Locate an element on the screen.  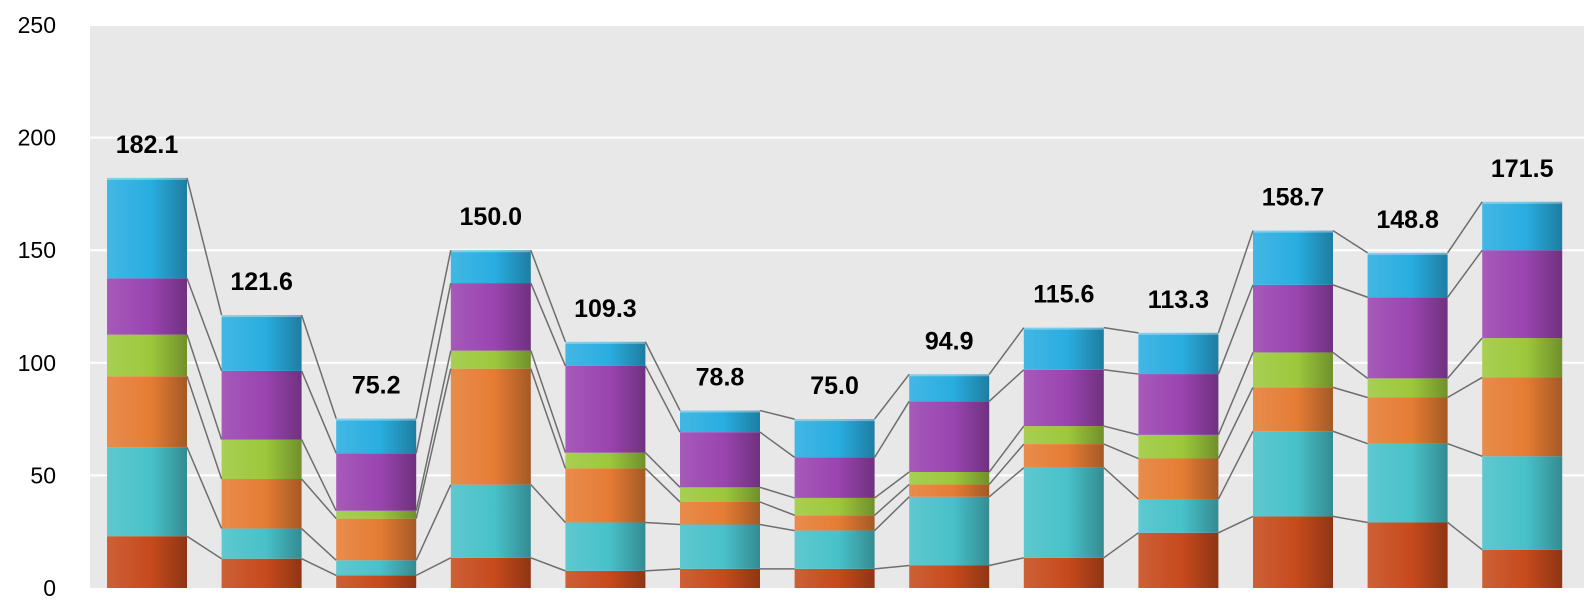
total-label: 171.5 is located at coordinates (1522, 169).